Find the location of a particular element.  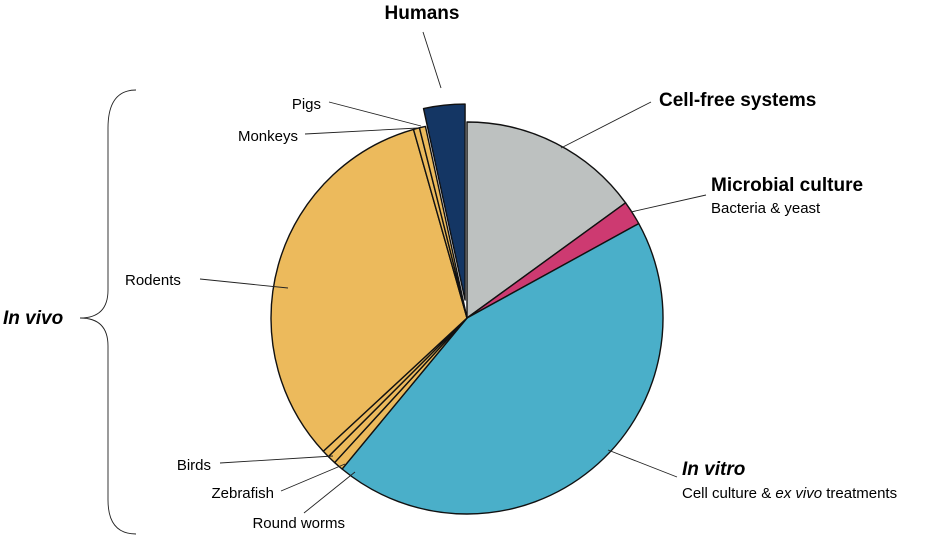

label-cell-free-systems: Cell-free systems is located at coordinates (737, 100).